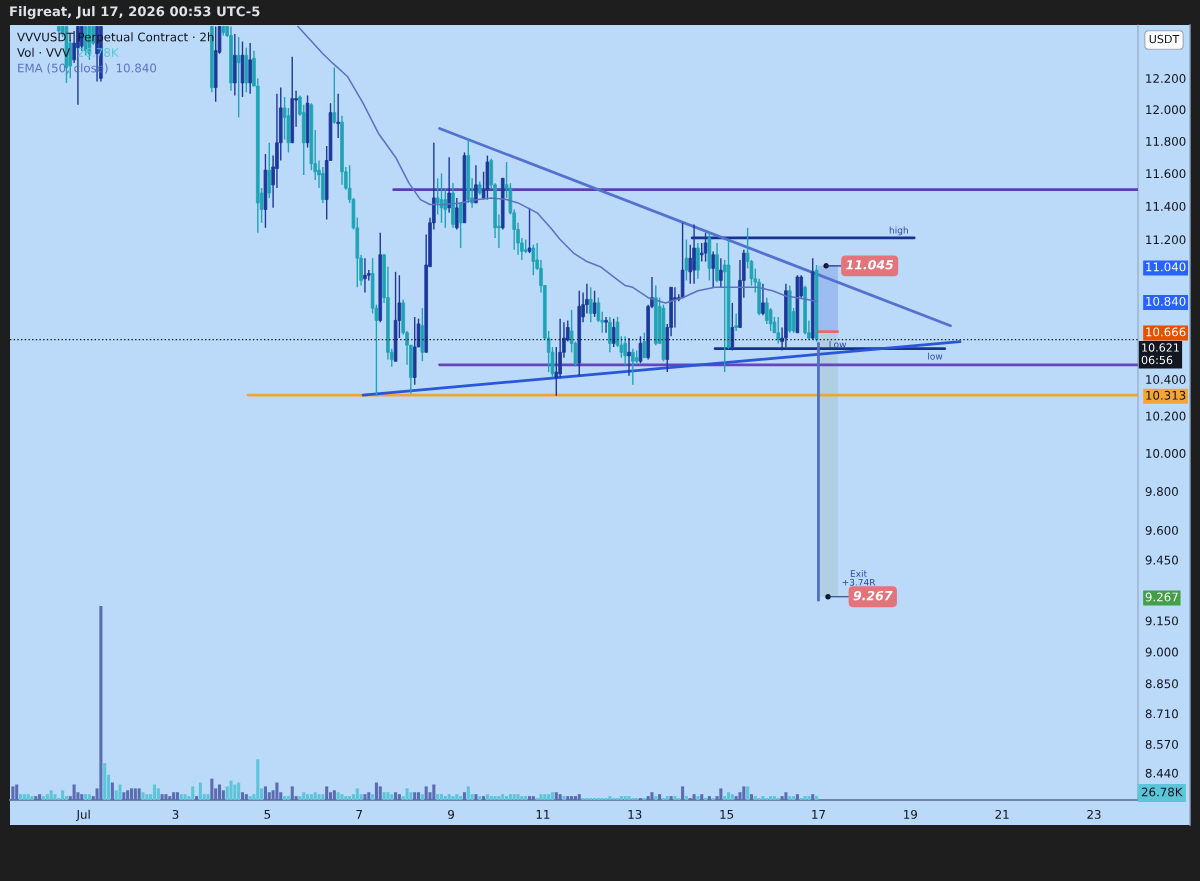 The width and height of the screenshot is (1200, 881). I want to click on x-tick-label: 11, so click(543, 814).